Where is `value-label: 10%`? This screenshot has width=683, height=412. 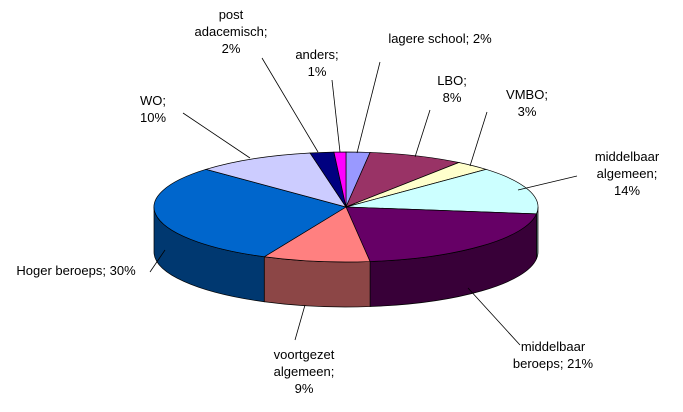
value-label: 10% is located at coordinates (153, 117).